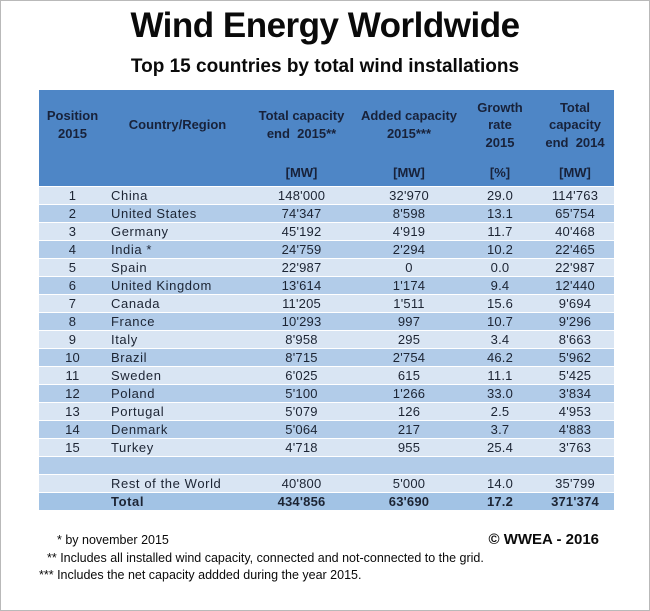 The width and height of the screenshot is (650, 611). What do you see at coordinates (301, 465) in the screenshot?
I see `cell-total-2015` at bounding box center [301, 465].